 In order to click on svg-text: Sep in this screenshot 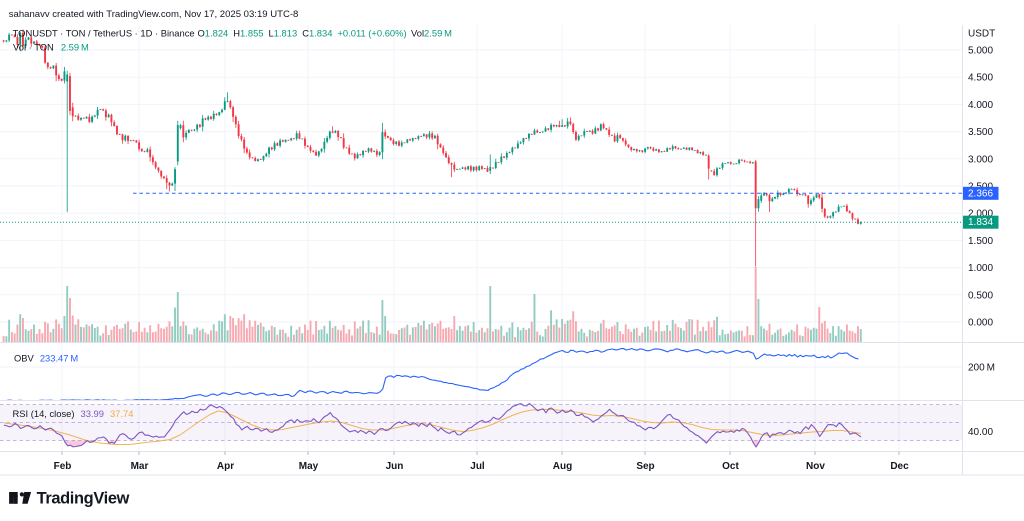, I will do `click(645, 466)`.